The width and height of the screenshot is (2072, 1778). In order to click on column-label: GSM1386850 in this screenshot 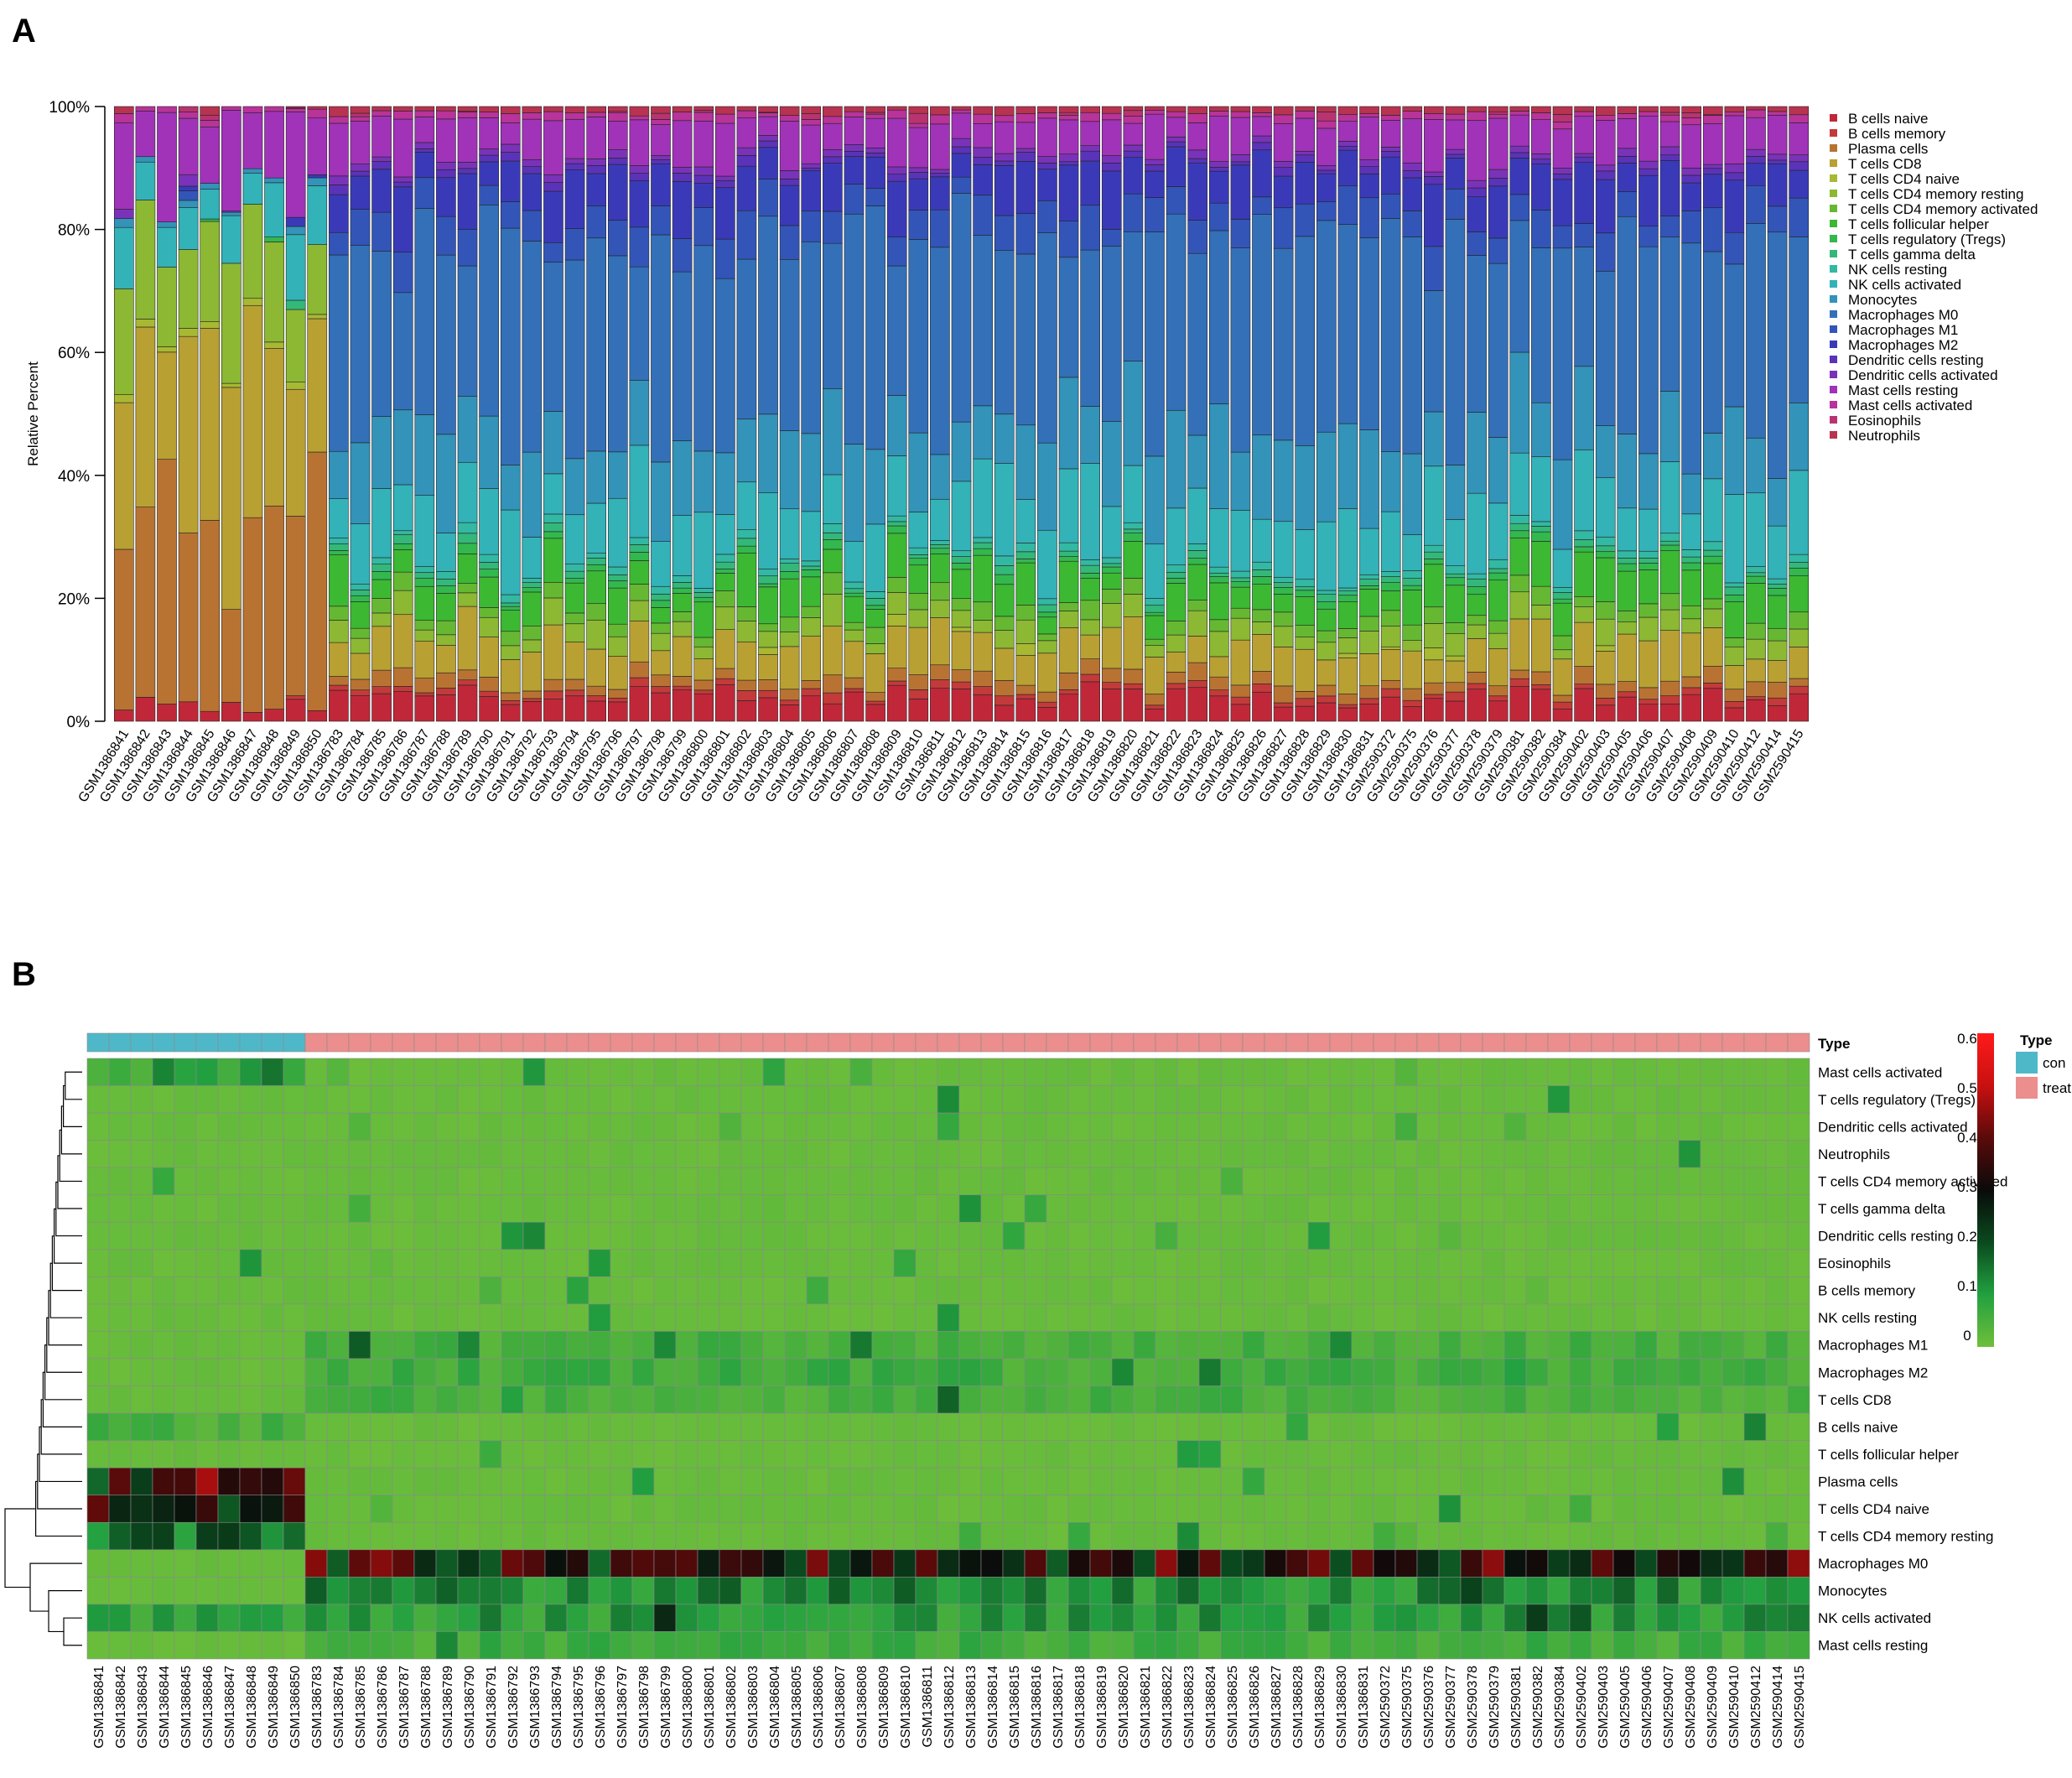, I will do `click(295, 1707)`.